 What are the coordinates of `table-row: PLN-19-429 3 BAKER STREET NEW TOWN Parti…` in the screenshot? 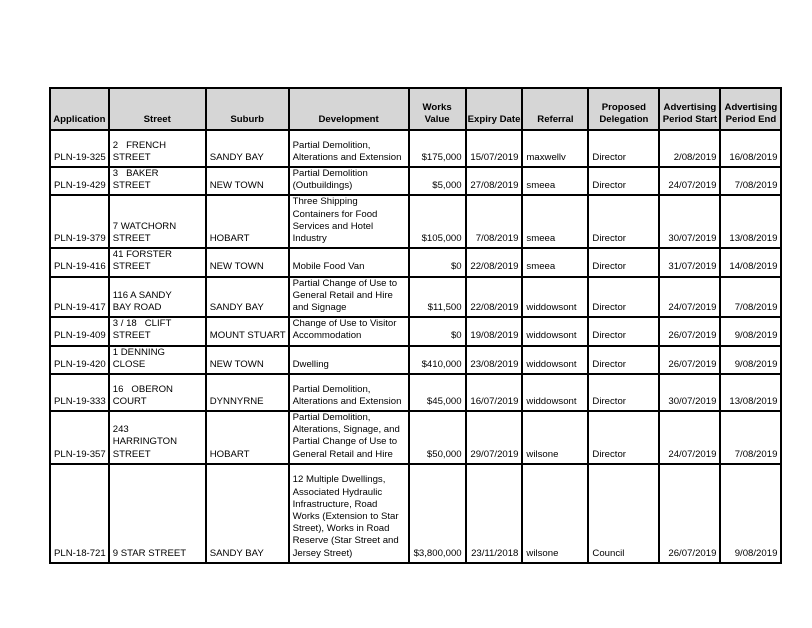 It's located at (416, 181).